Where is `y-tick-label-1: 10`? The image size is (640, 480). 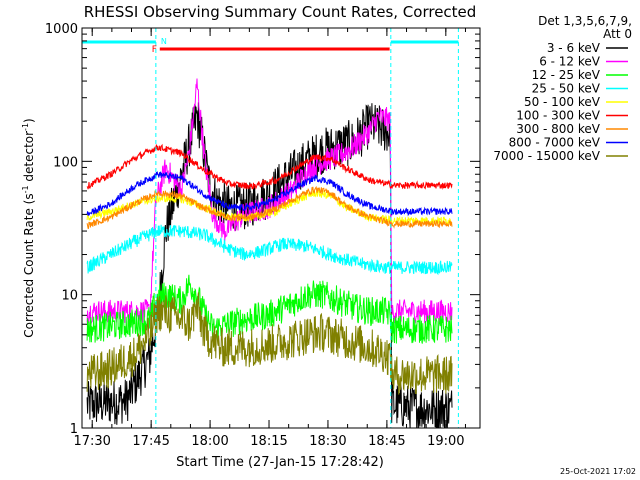
y-tick-label-1: 10 is located at coordinates (69, 296).